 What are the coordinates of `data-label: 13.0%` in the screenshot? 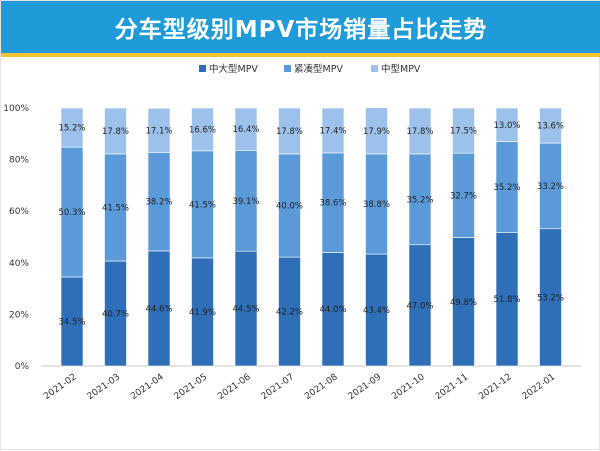 It's located at (506, 126).